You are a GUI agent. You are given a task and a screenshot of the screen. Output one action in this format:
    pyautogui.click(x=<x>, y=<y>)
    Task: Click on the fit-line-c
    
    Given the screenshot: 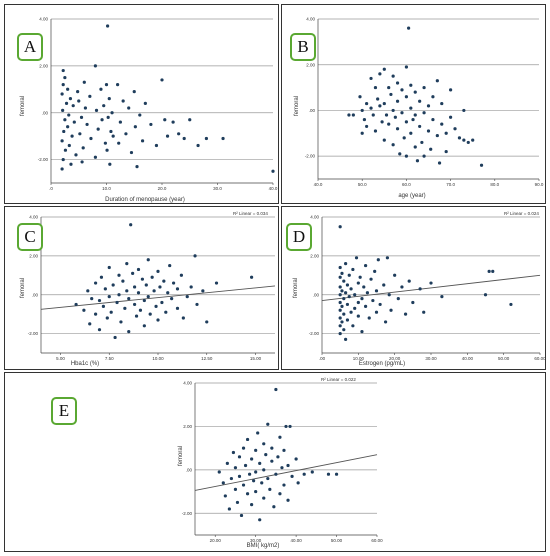 What is the action you would take?
    pyautogui.click(x=158, y=297)
    